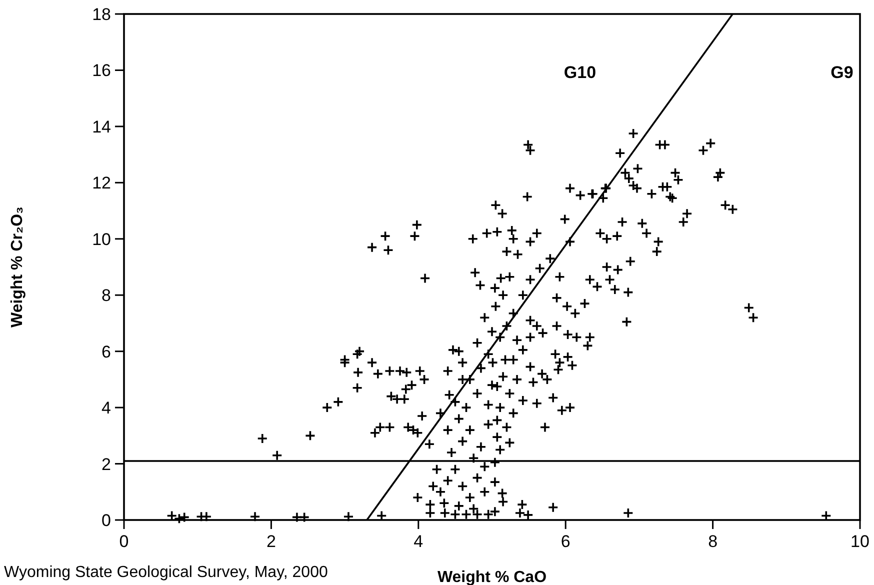 This screenshot has width=874, height=585. What do you see at coordinates (124, 541) in the screenshot?
I see `x-tick-label: 0` at bounding box center [124, 541].